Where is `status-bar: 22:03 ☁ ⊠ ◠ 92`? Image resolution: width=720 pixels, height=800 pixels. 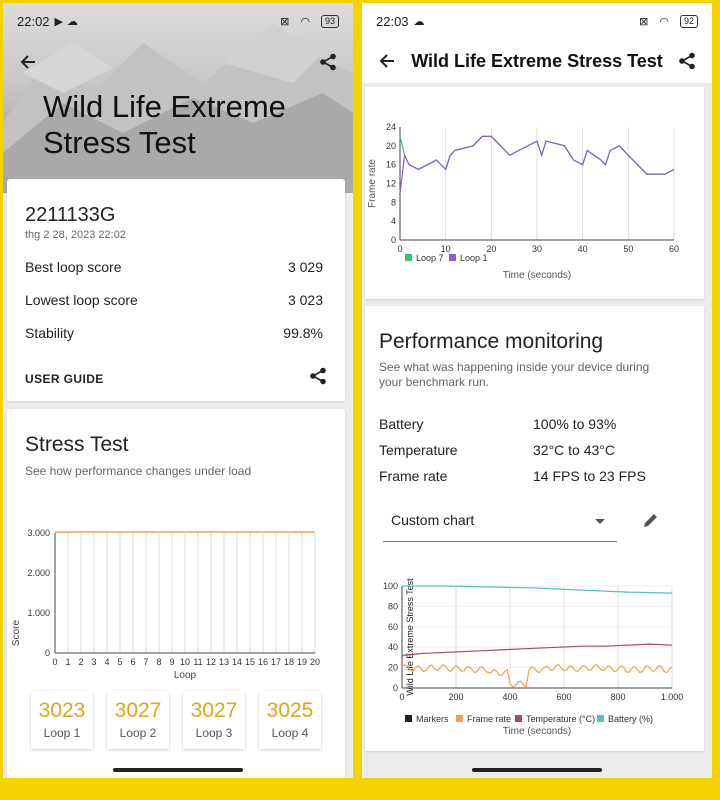
status-bar: 22:03 ☁ ⊠ ◠ 92 is located at coordinates (537, 21).